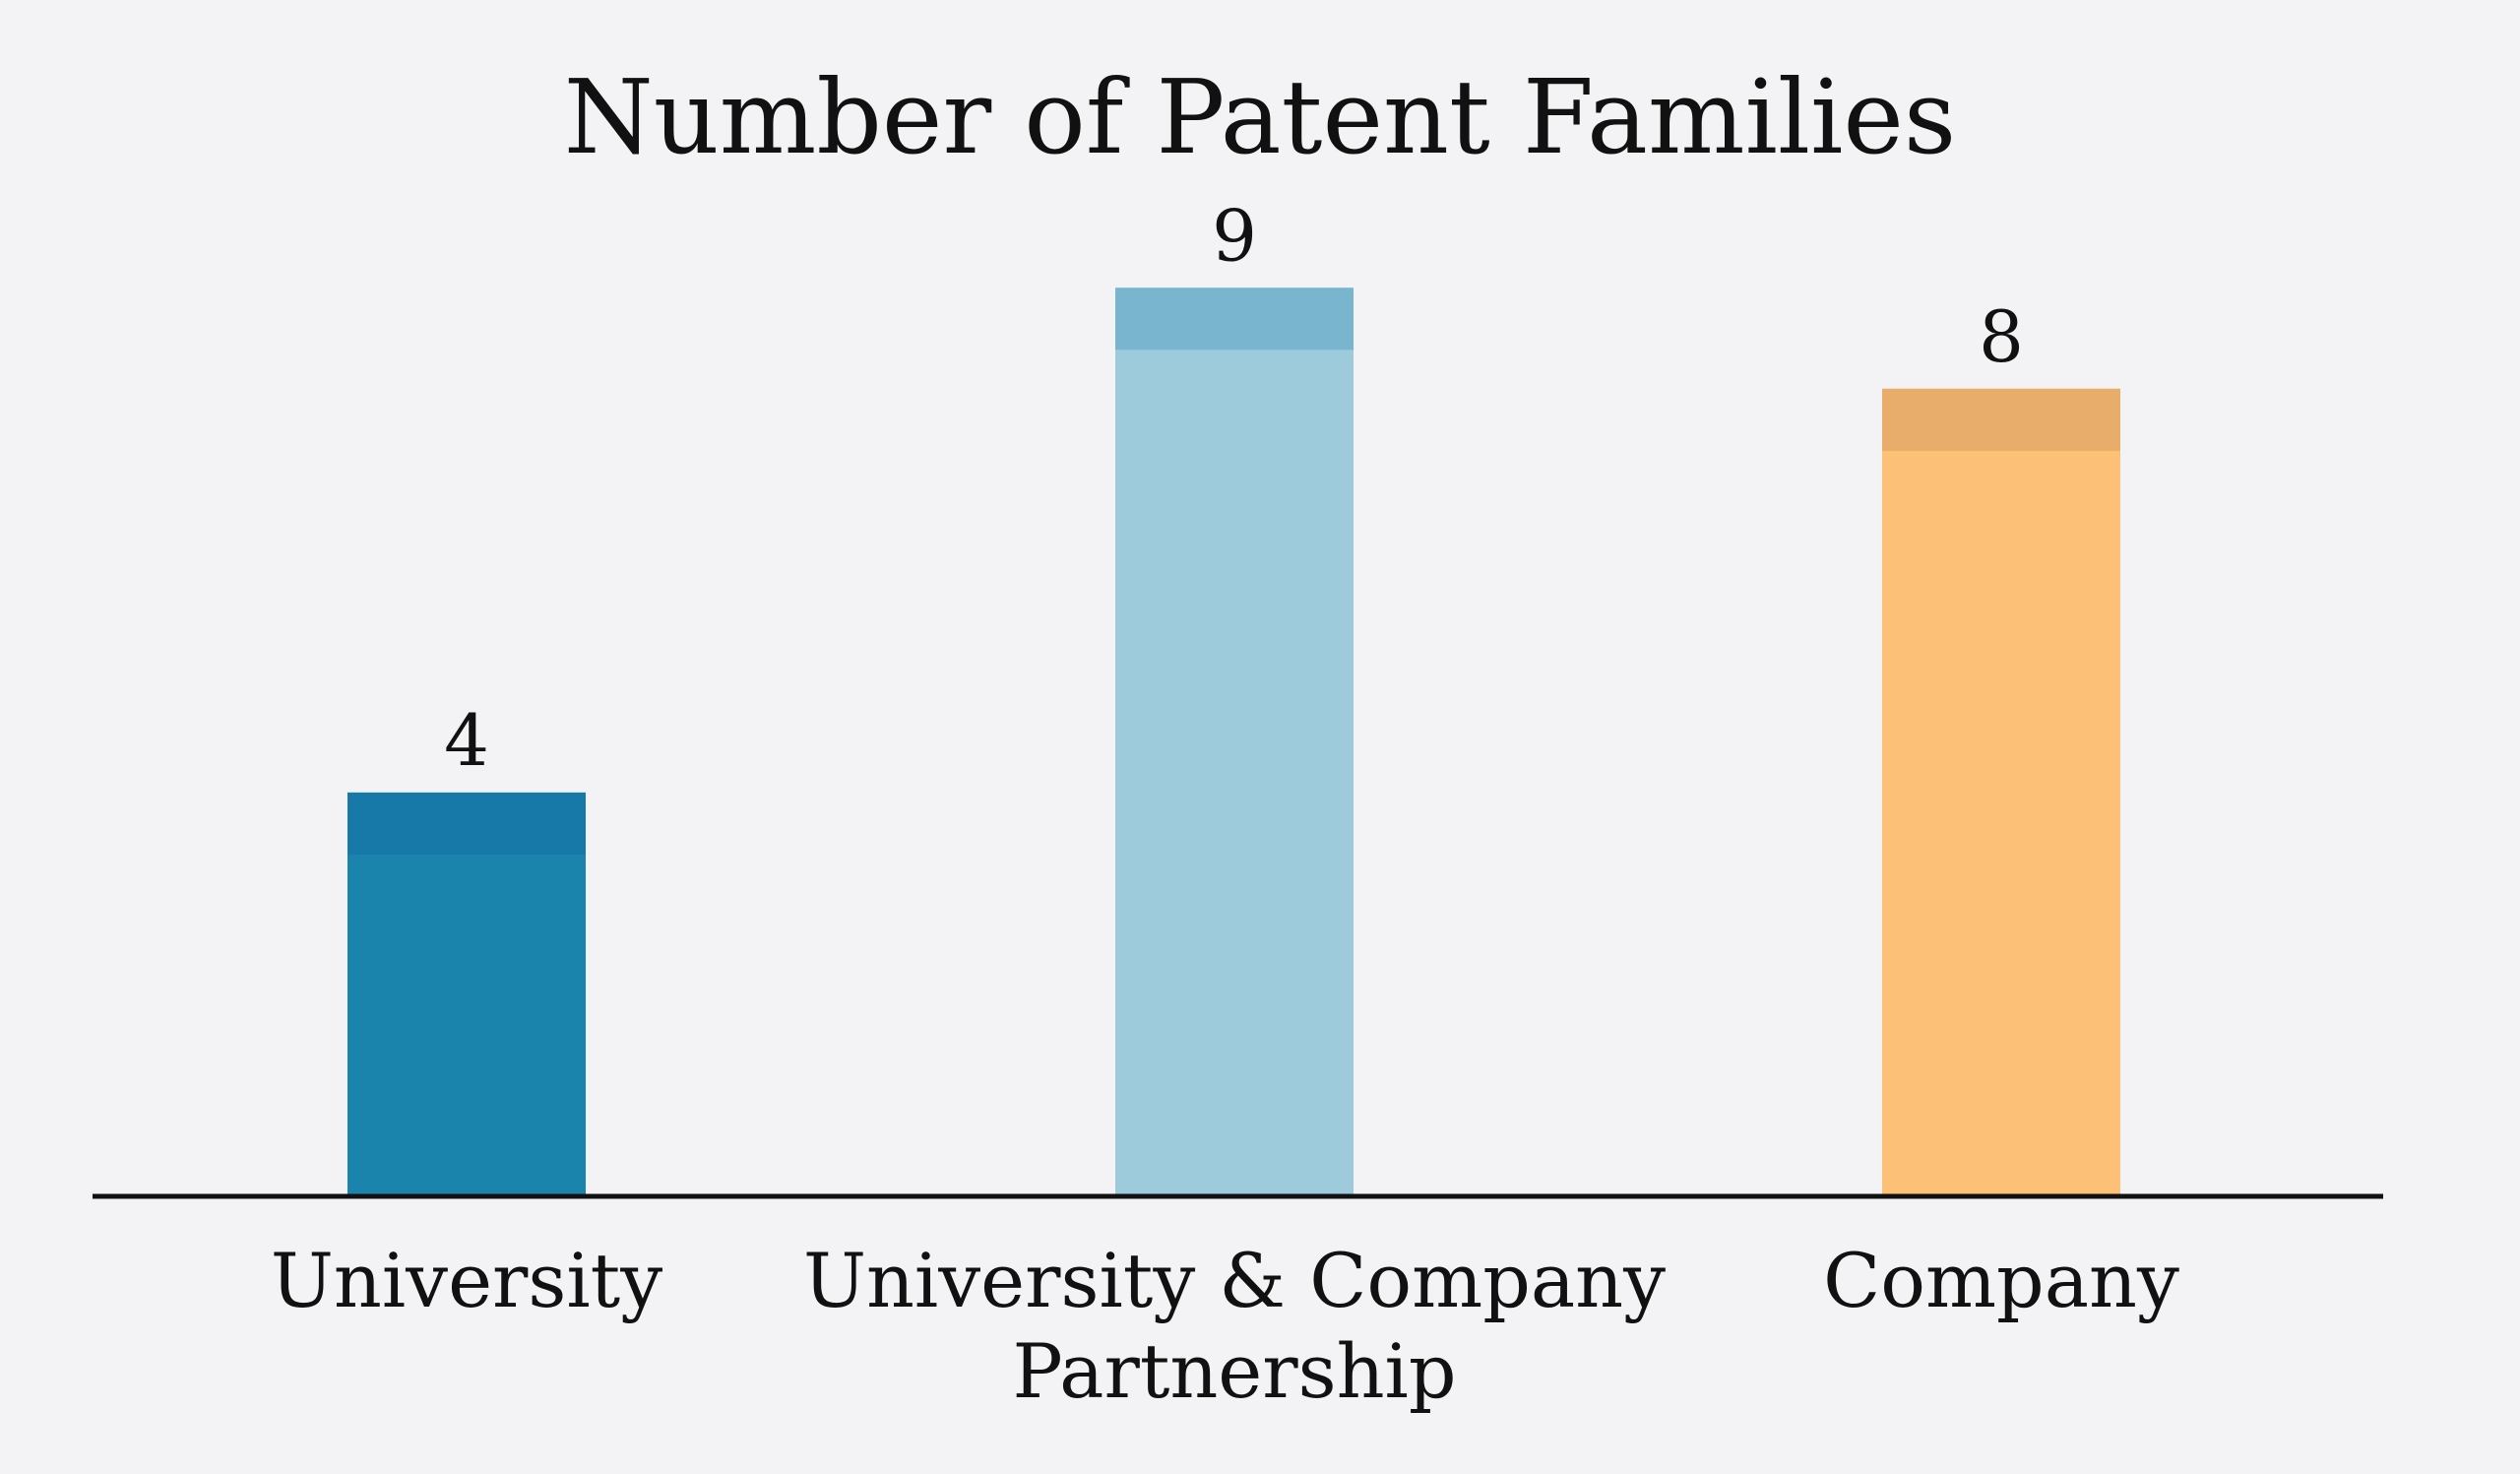 The width and height of the screenshot is (2520, 1474). I want to click on category-label-0-line-0: University, so click(466, 1281).